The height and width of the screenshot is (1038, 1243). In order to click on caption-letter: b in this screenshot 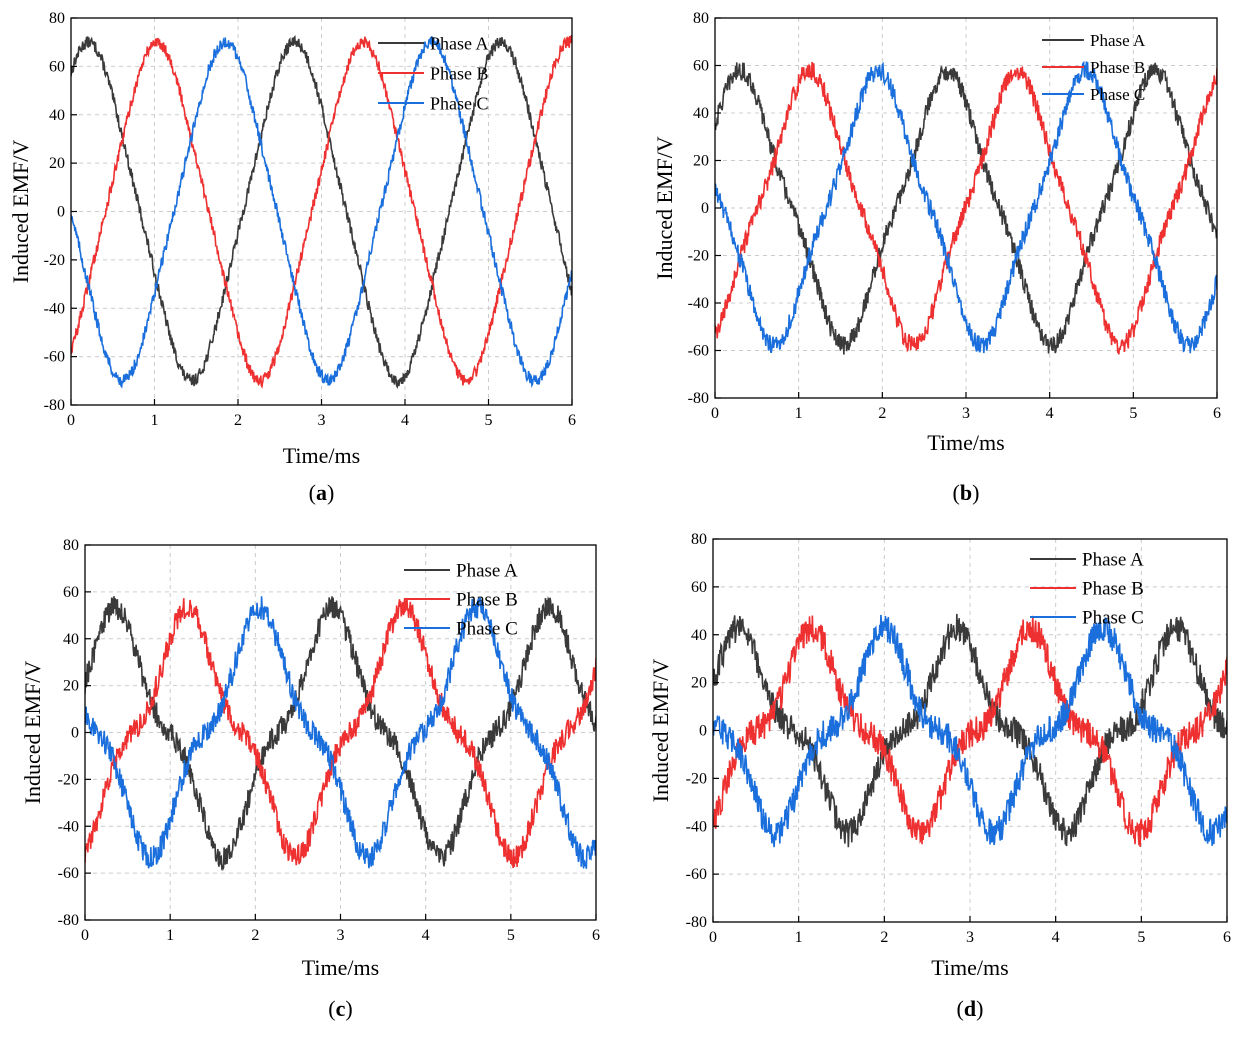, I will do `click(966, 492)`.